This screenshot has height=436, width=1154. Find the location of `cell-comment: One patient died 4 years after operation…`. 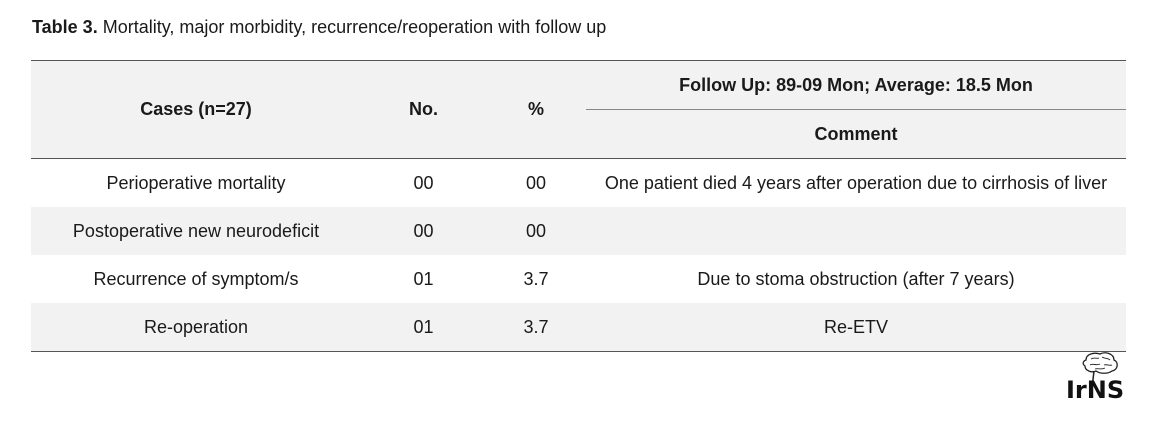

cell-comment: One patient died 4 years after operation… is located at coordinates (856, 182).